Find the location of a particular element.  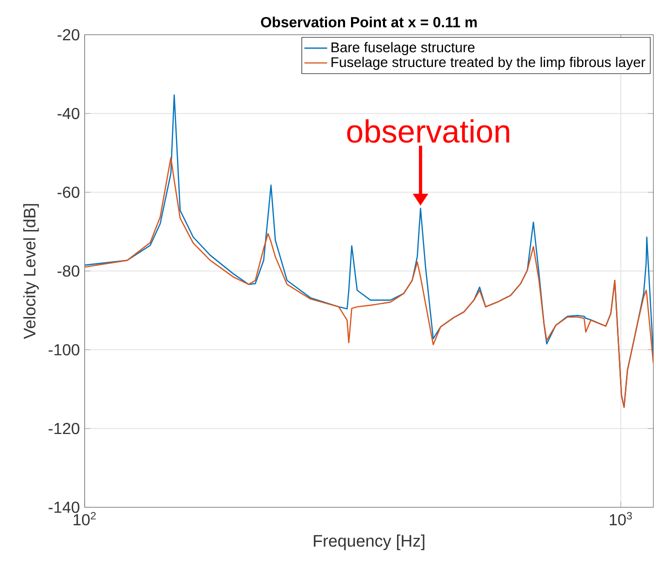

legend-label: Bare fuselage structure is located at coordinates (403, 49).